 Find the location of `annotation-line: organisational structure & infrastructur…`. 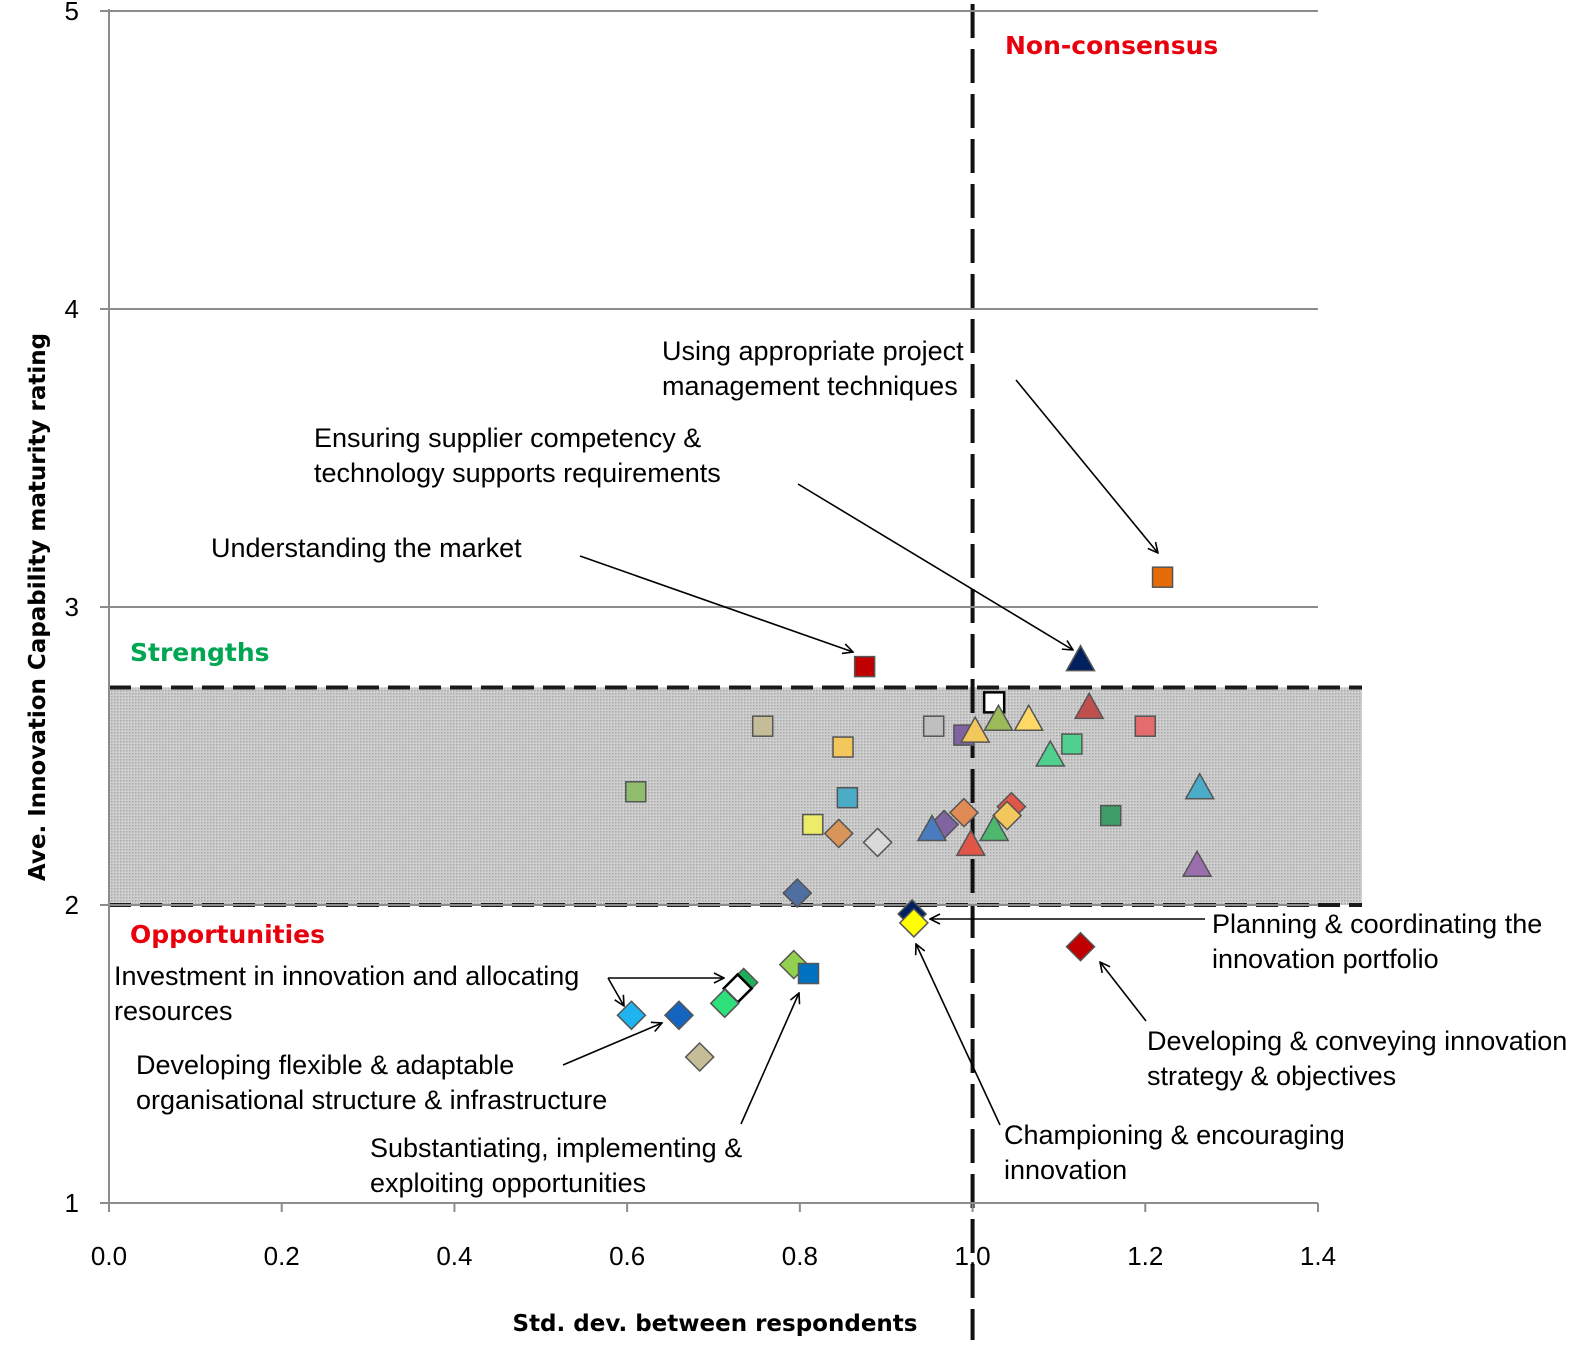

annotation-line: organisational structure & infrastructur… is located at coordinates (371, 1100).